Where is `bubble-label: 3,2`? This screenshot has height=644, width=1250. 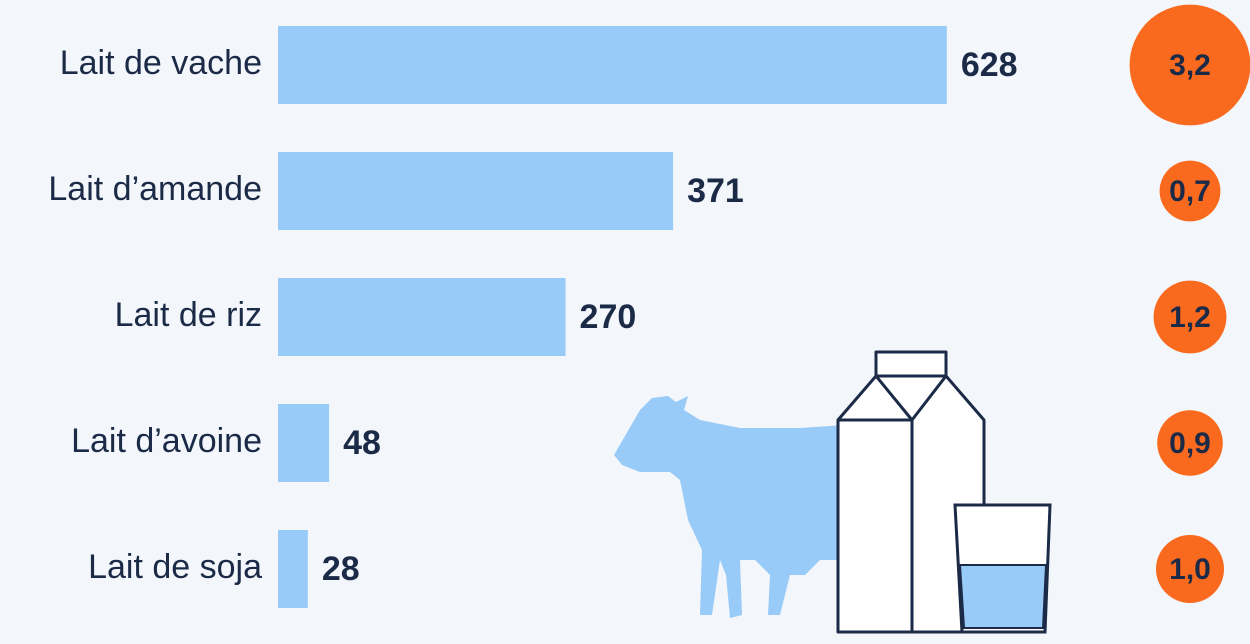
bubble-label: 3,2 is located at coordinates (1190, 65).